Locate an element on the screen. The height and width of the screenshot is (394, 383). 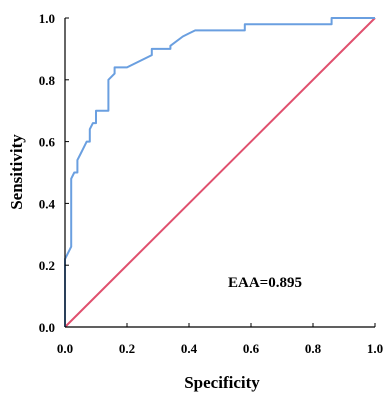
auc-annotation: EAA=0.895 is located at coordinates (265, 283).